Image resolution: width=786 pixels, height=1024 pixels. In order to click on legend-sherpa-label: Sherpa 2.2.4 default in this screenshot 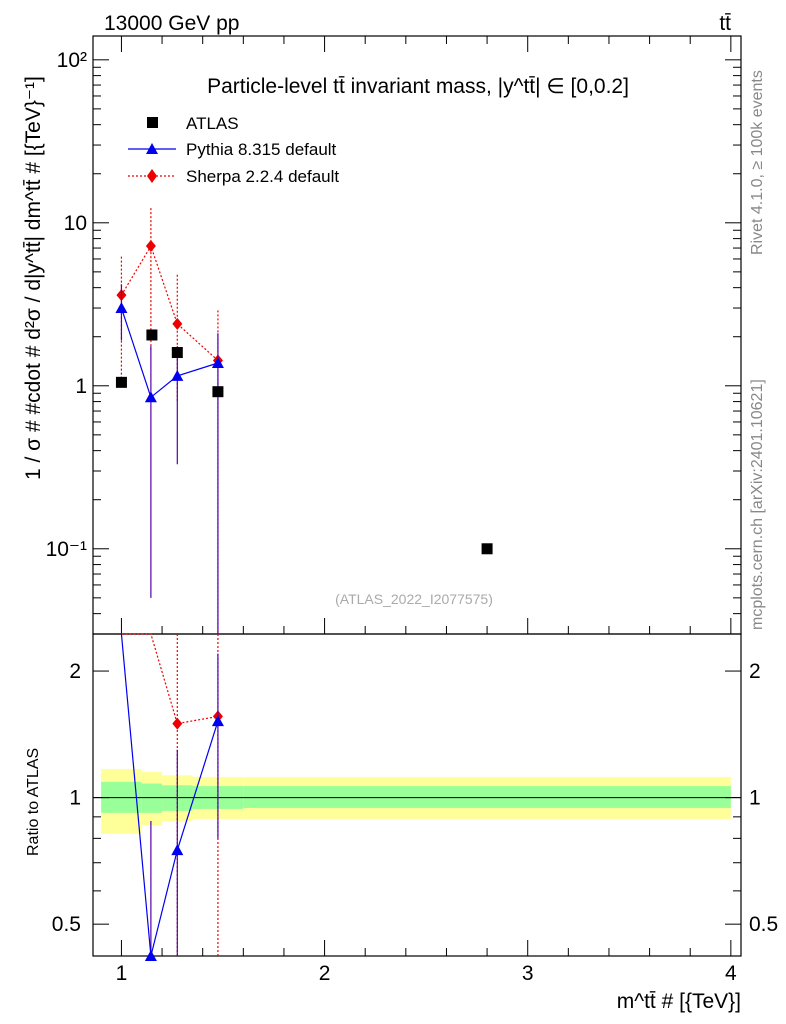, I will do `click(262, 176)`.